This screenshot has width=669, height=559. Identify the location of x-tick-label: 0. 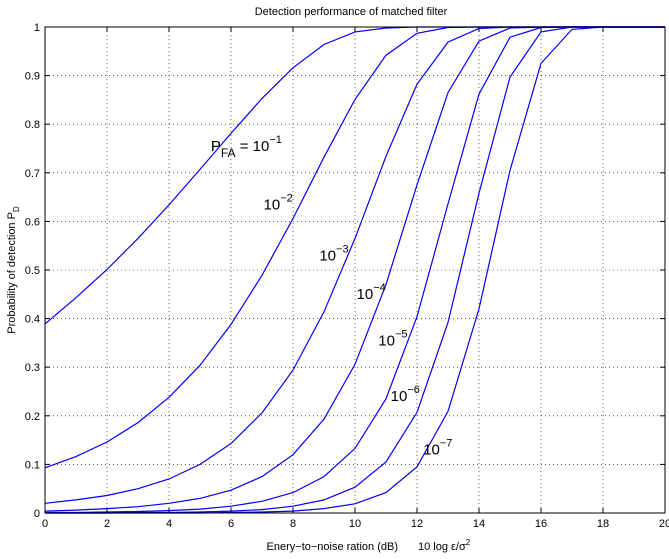
(45, 524).